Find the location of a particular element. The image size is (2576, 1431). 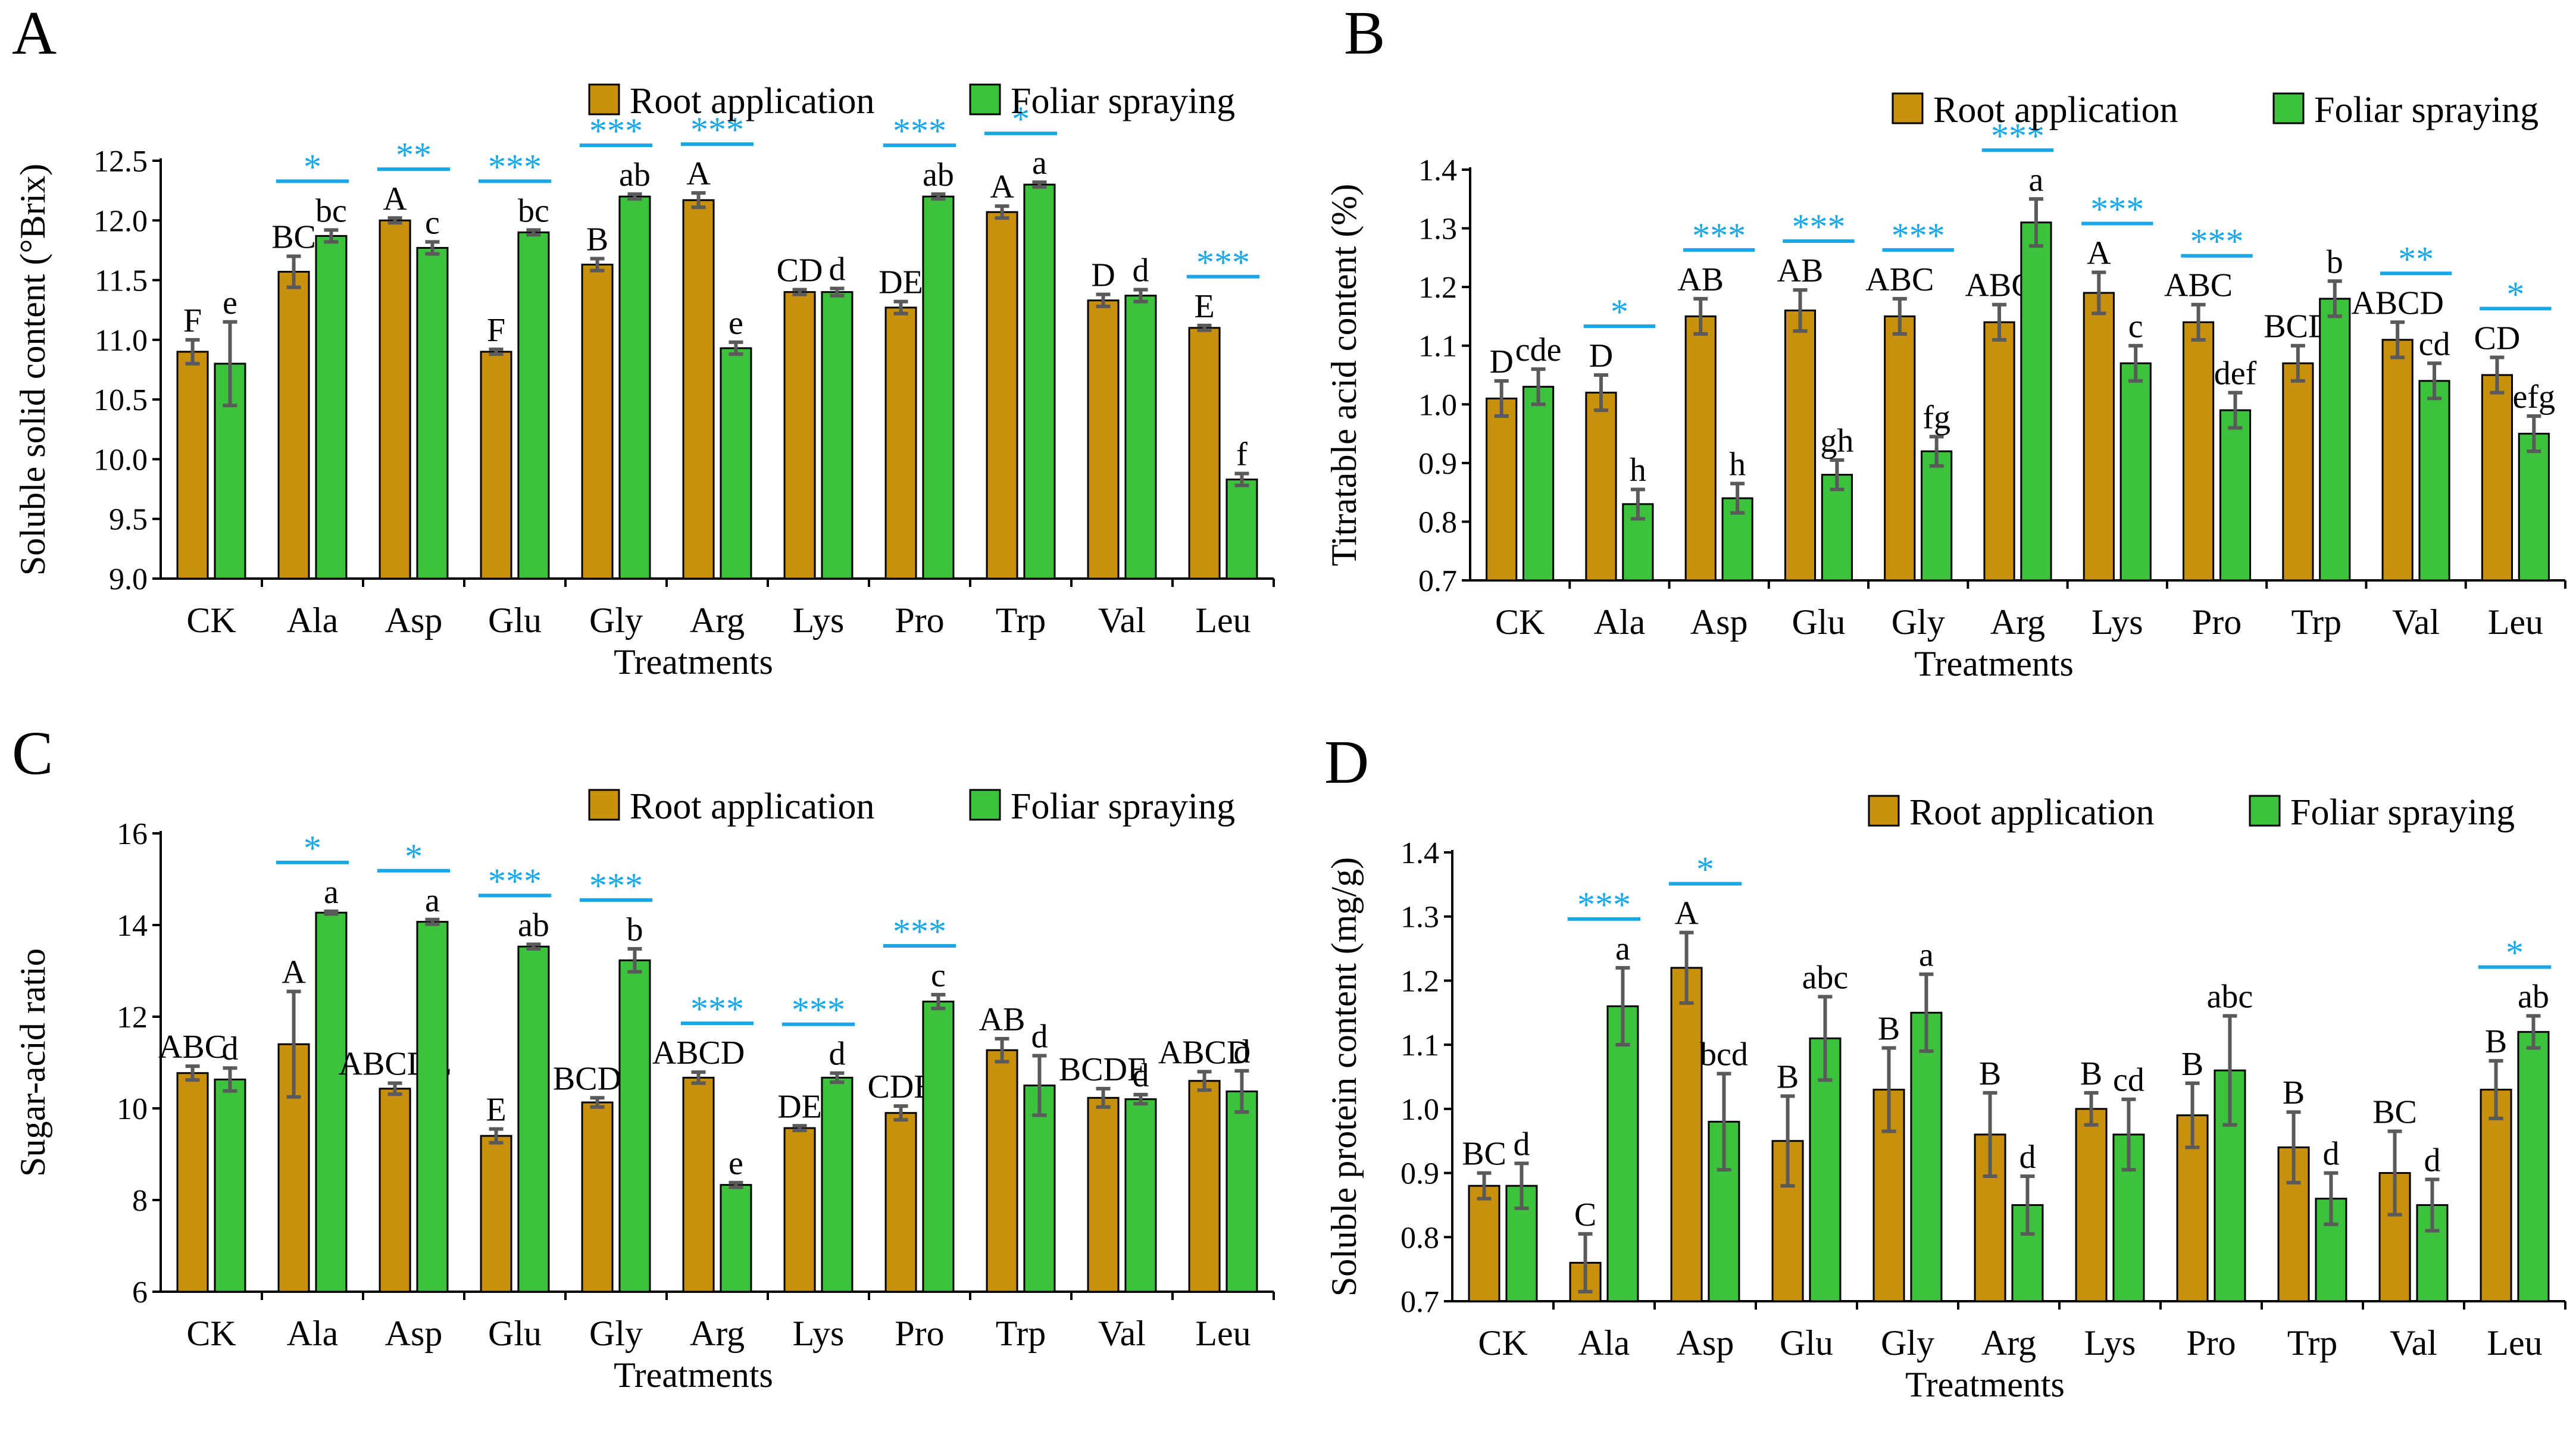

significance-letter: DE is located at coordinates (799, 1106).